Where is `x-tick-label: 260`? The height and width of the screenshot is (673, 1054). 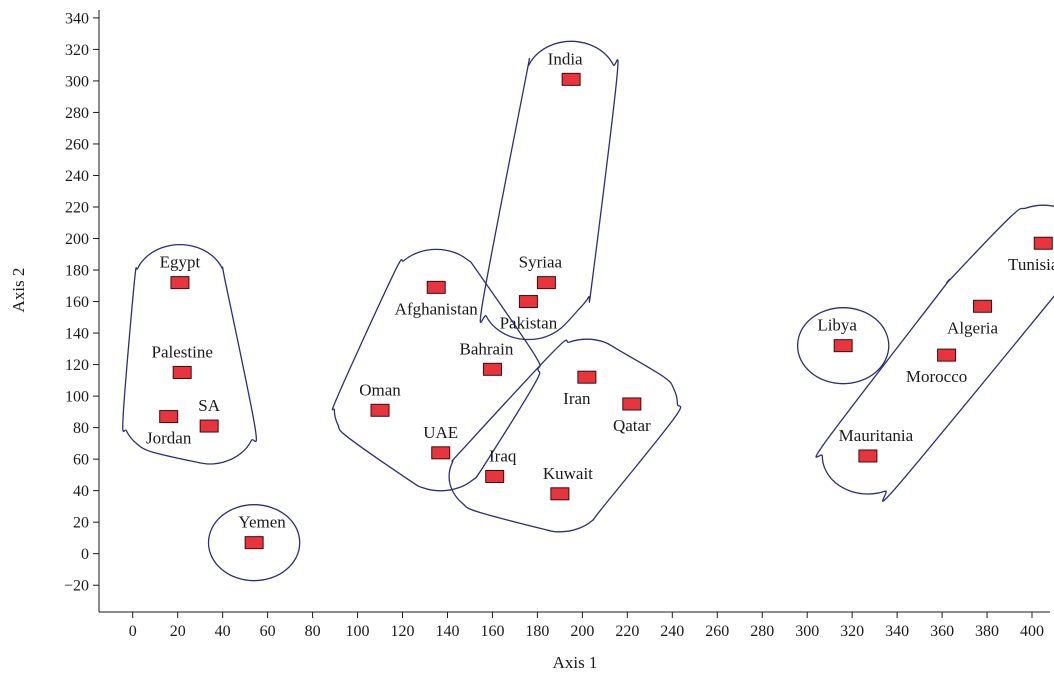 x-tick-label: 260 is located at coordinates (717, 631).